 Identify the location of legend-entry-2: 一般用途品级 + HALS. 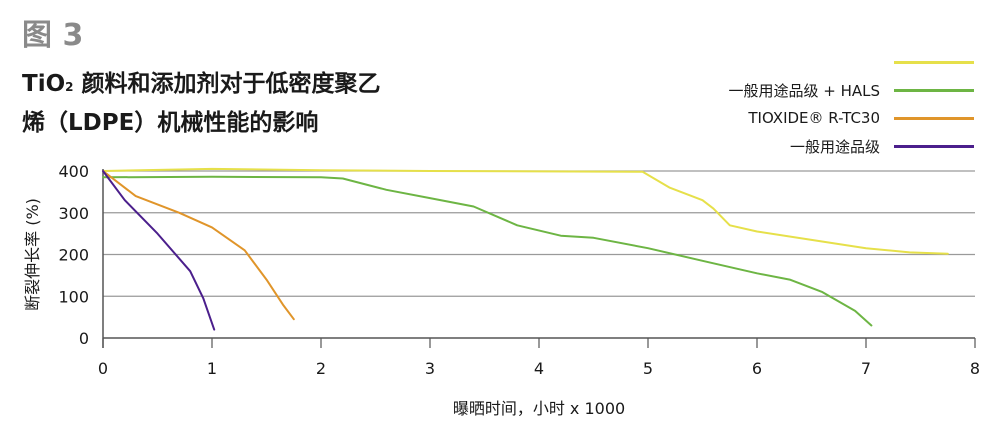
(764, 90).